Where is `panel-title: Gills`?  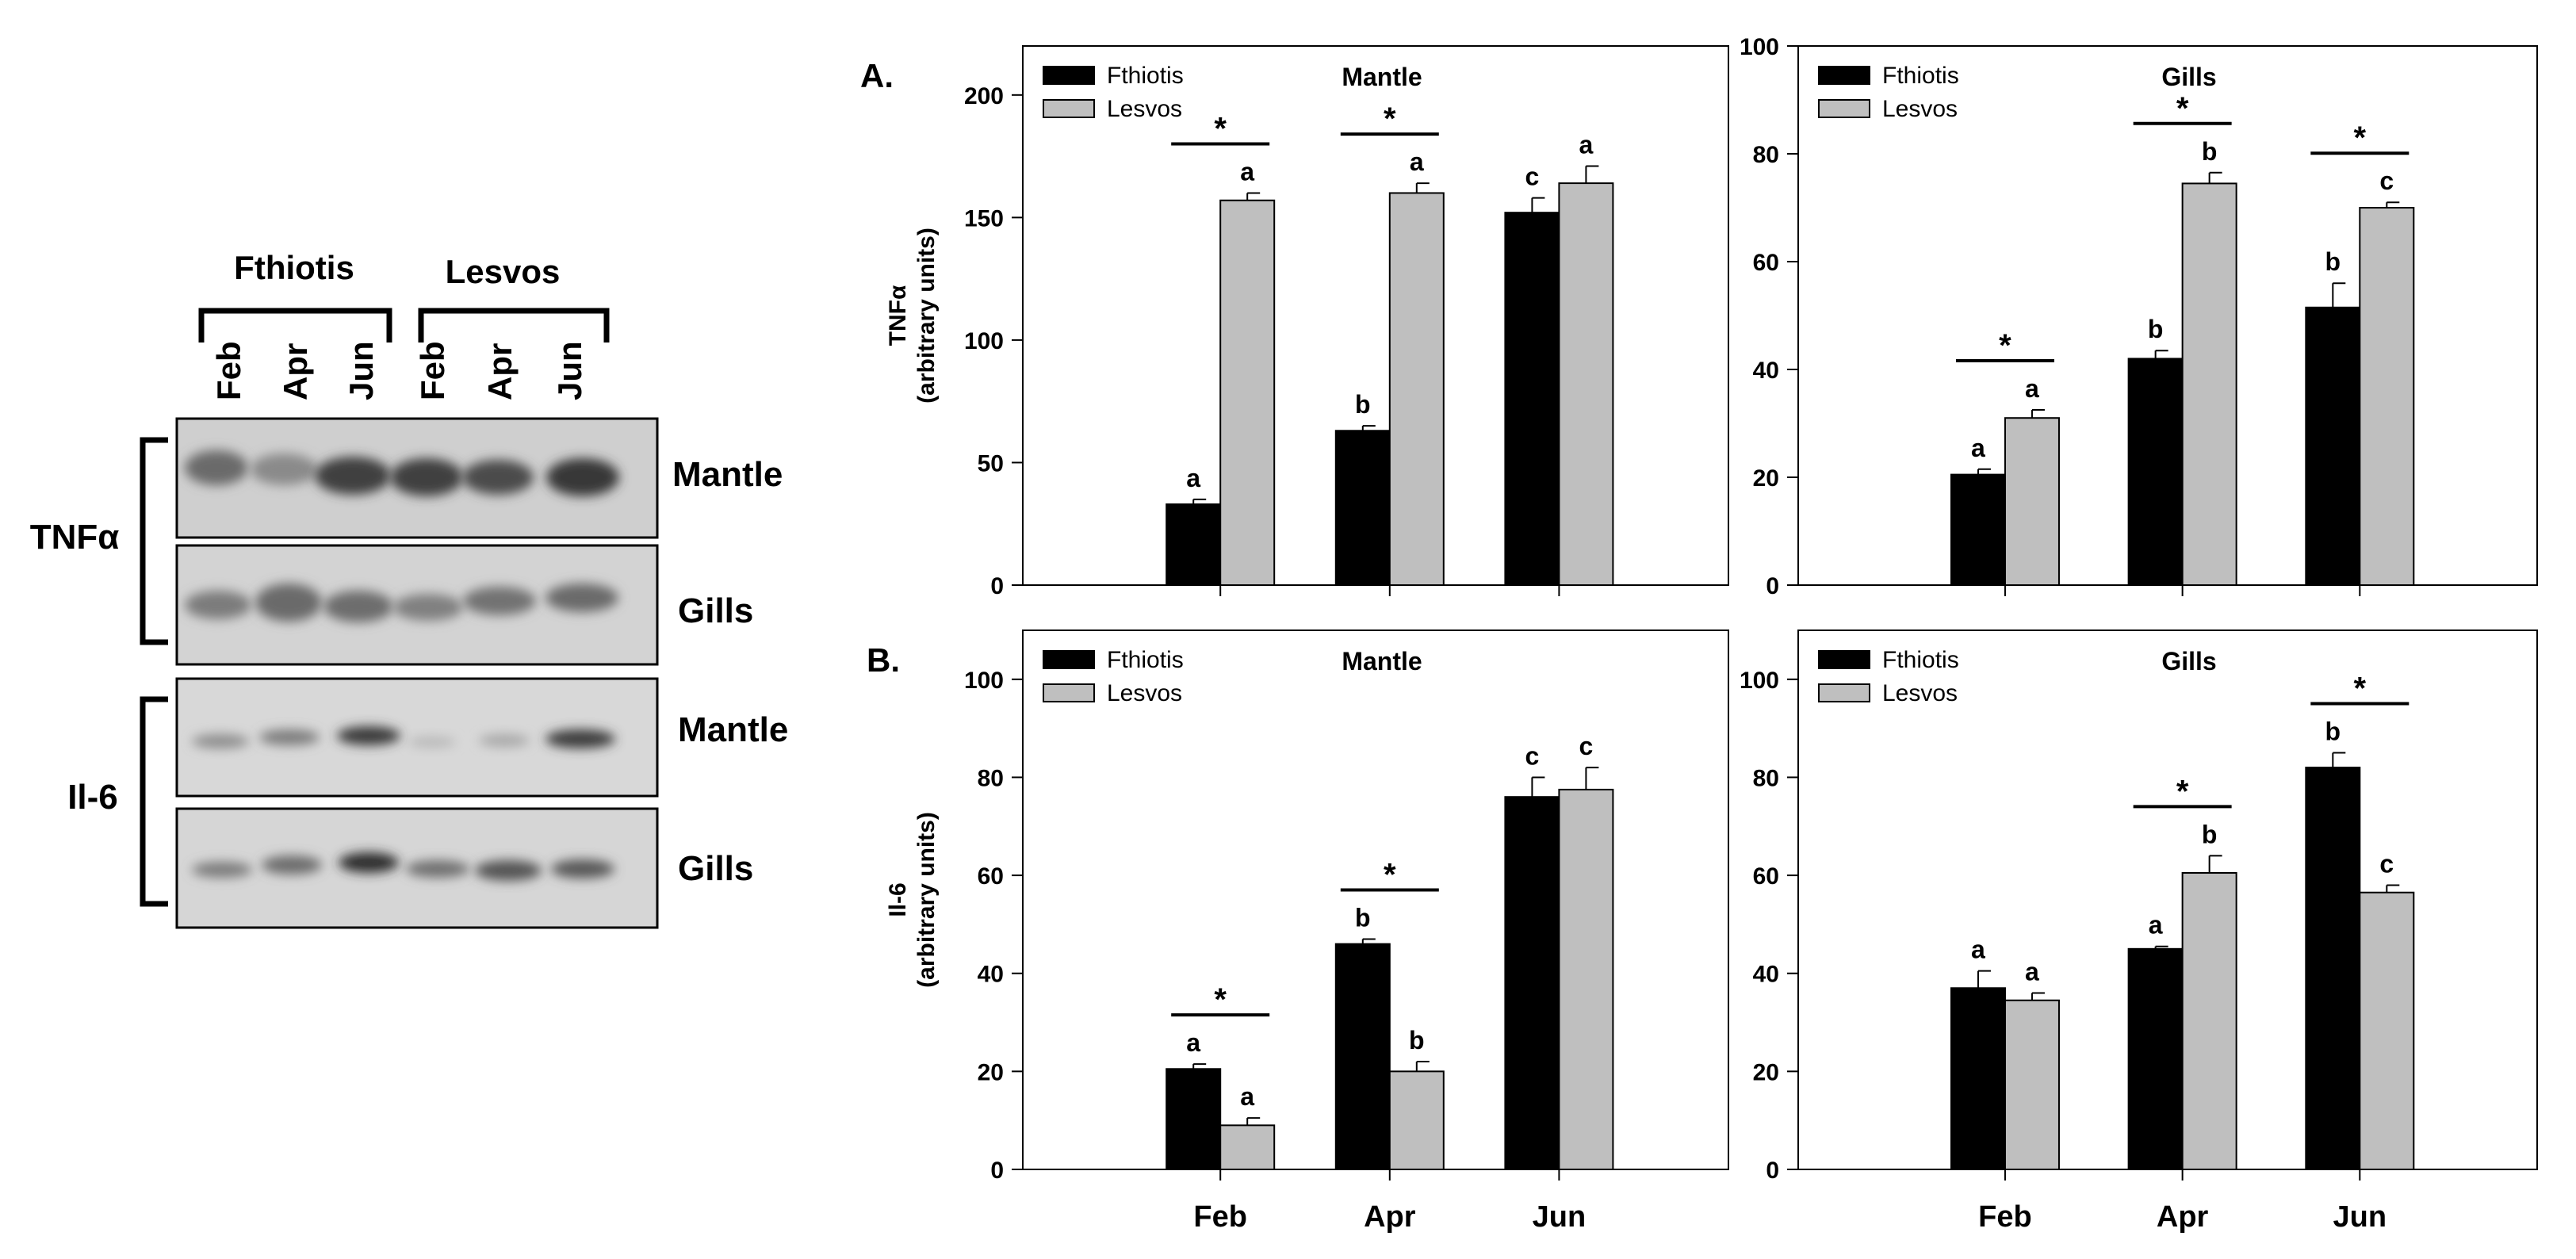 panel-title: Gills is located at coordinates (2188, 77).